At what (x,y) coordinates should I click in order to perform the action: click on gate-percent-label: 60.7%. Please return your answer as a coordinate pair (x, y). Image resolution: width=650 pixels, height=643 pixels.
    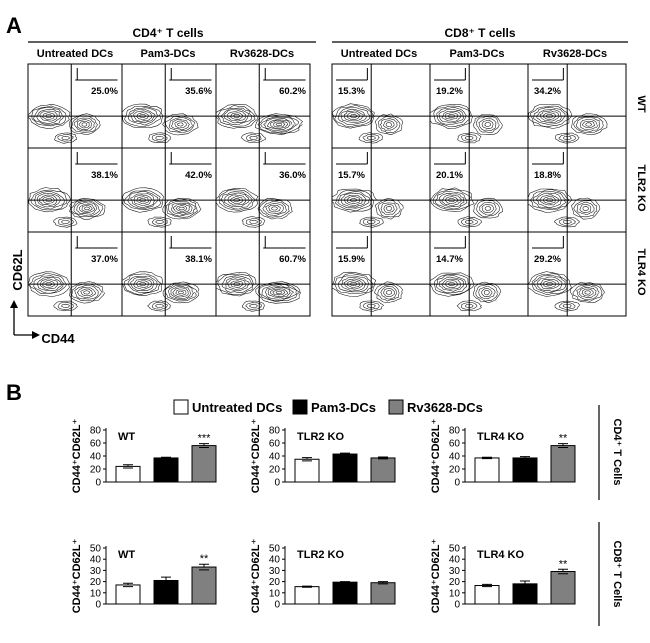
    Looking at the image, I should click on (292, 259).